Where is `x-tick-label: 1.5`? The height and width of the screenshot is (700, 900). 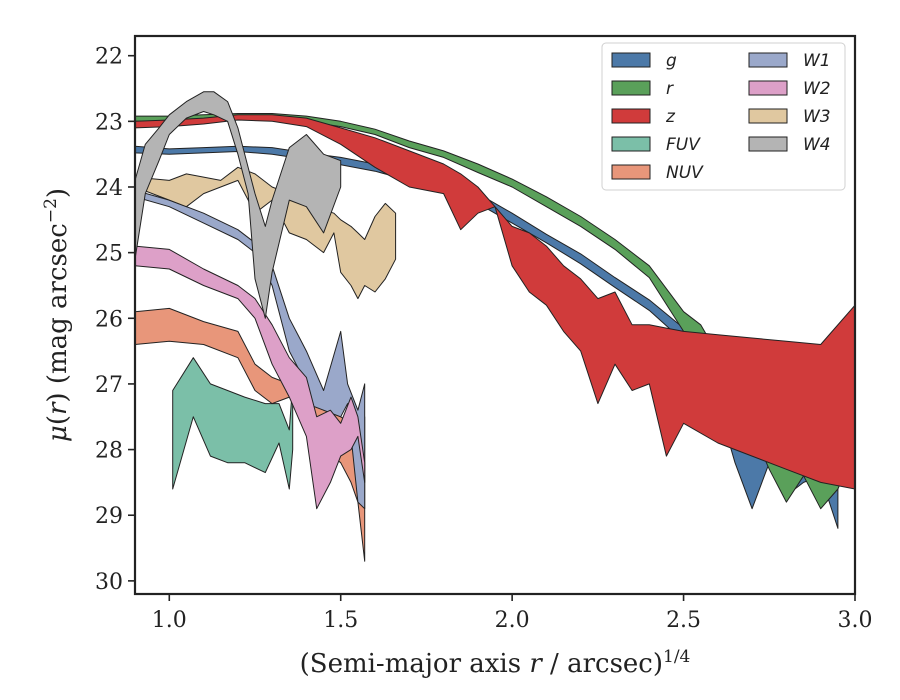
x-tick-label: 1.5 is located at coordinates (340, 620).